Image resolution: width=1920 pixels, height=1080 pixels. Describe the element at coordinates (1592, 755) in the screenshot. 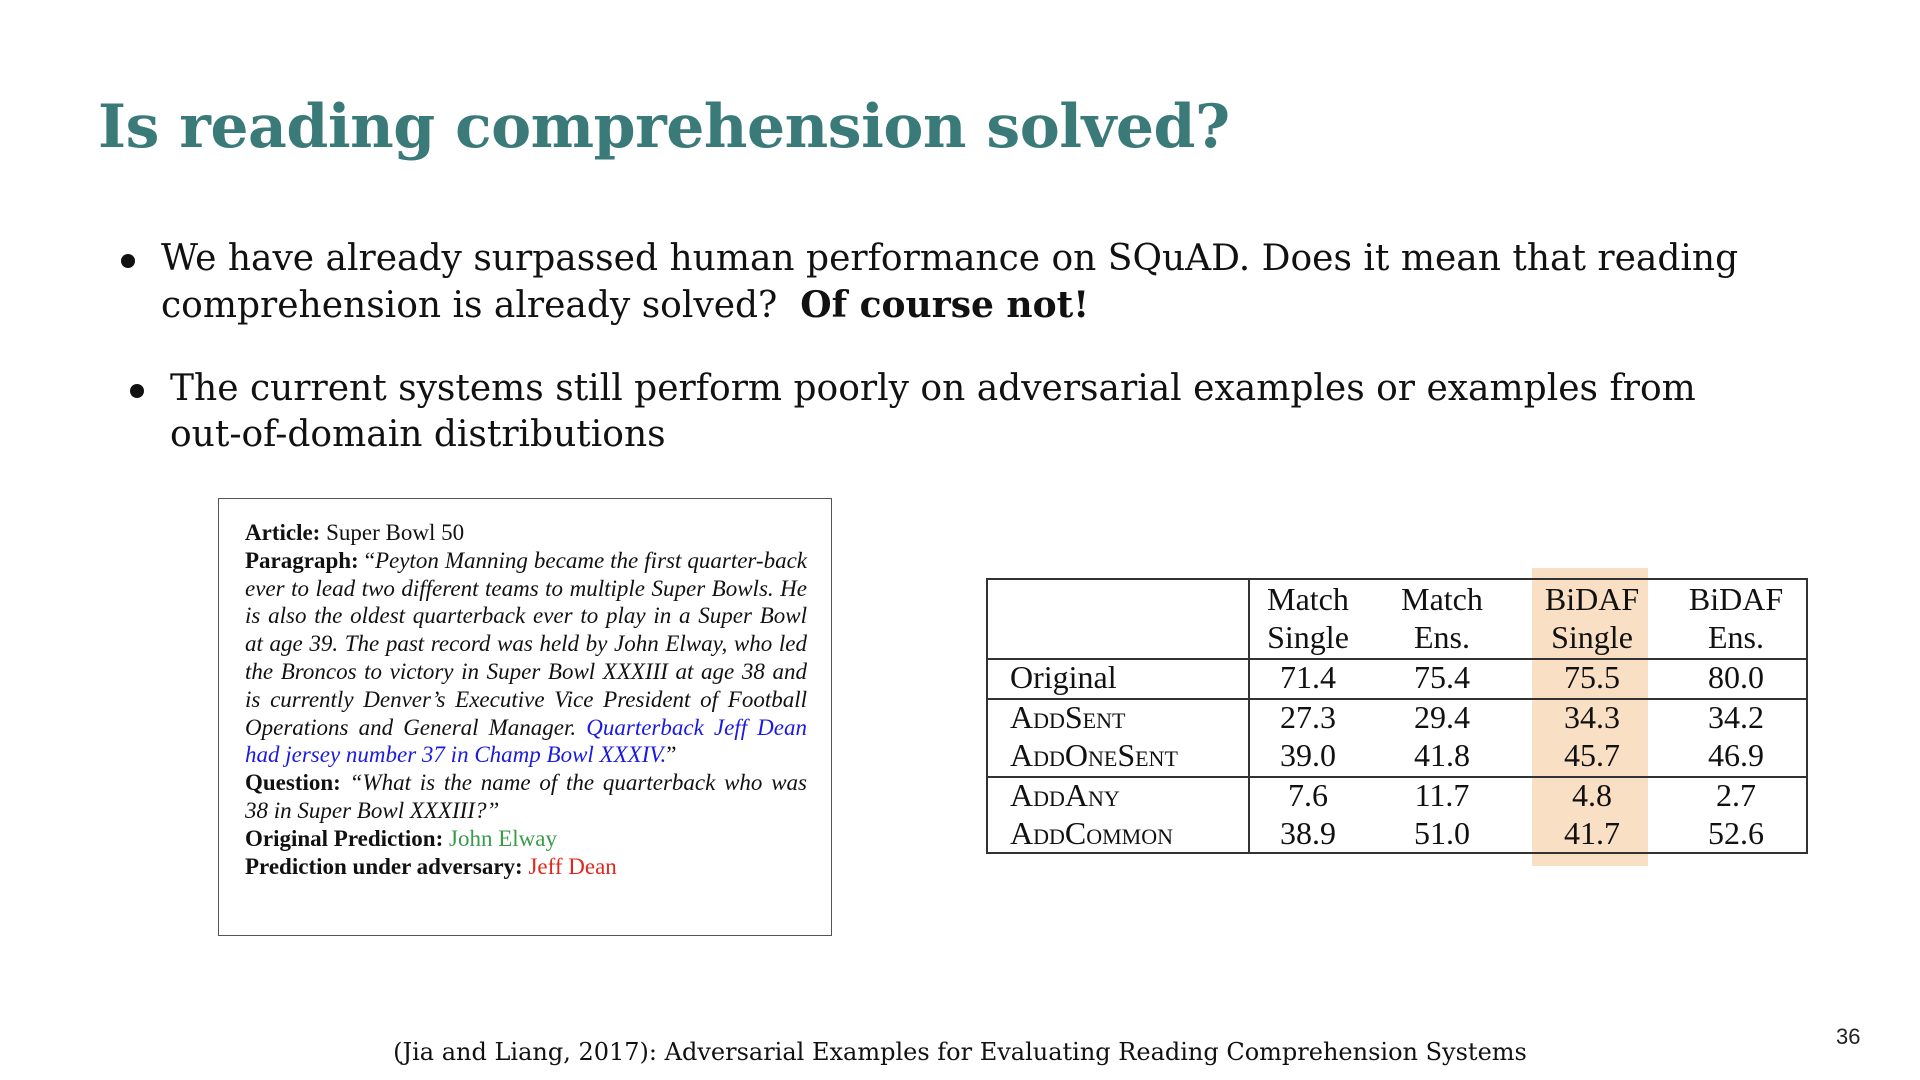

I see `table-cell: 45.7` at that location.